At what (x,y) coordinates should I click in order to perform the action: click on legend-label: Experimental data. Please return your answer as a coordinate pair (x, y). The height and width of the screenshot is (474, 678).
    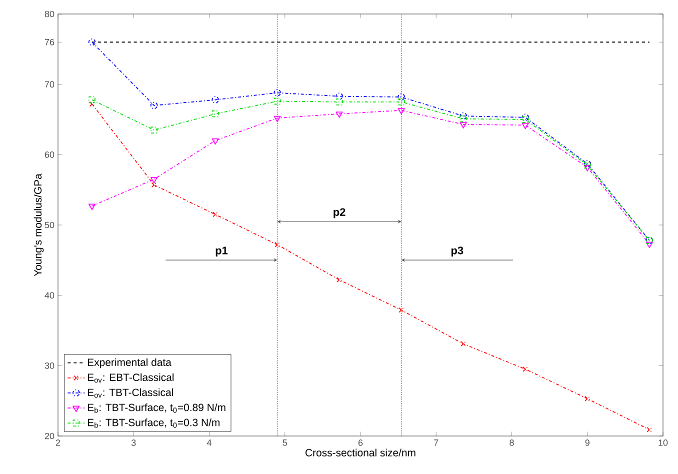
    Looking at the image, I should click on (130, 363).